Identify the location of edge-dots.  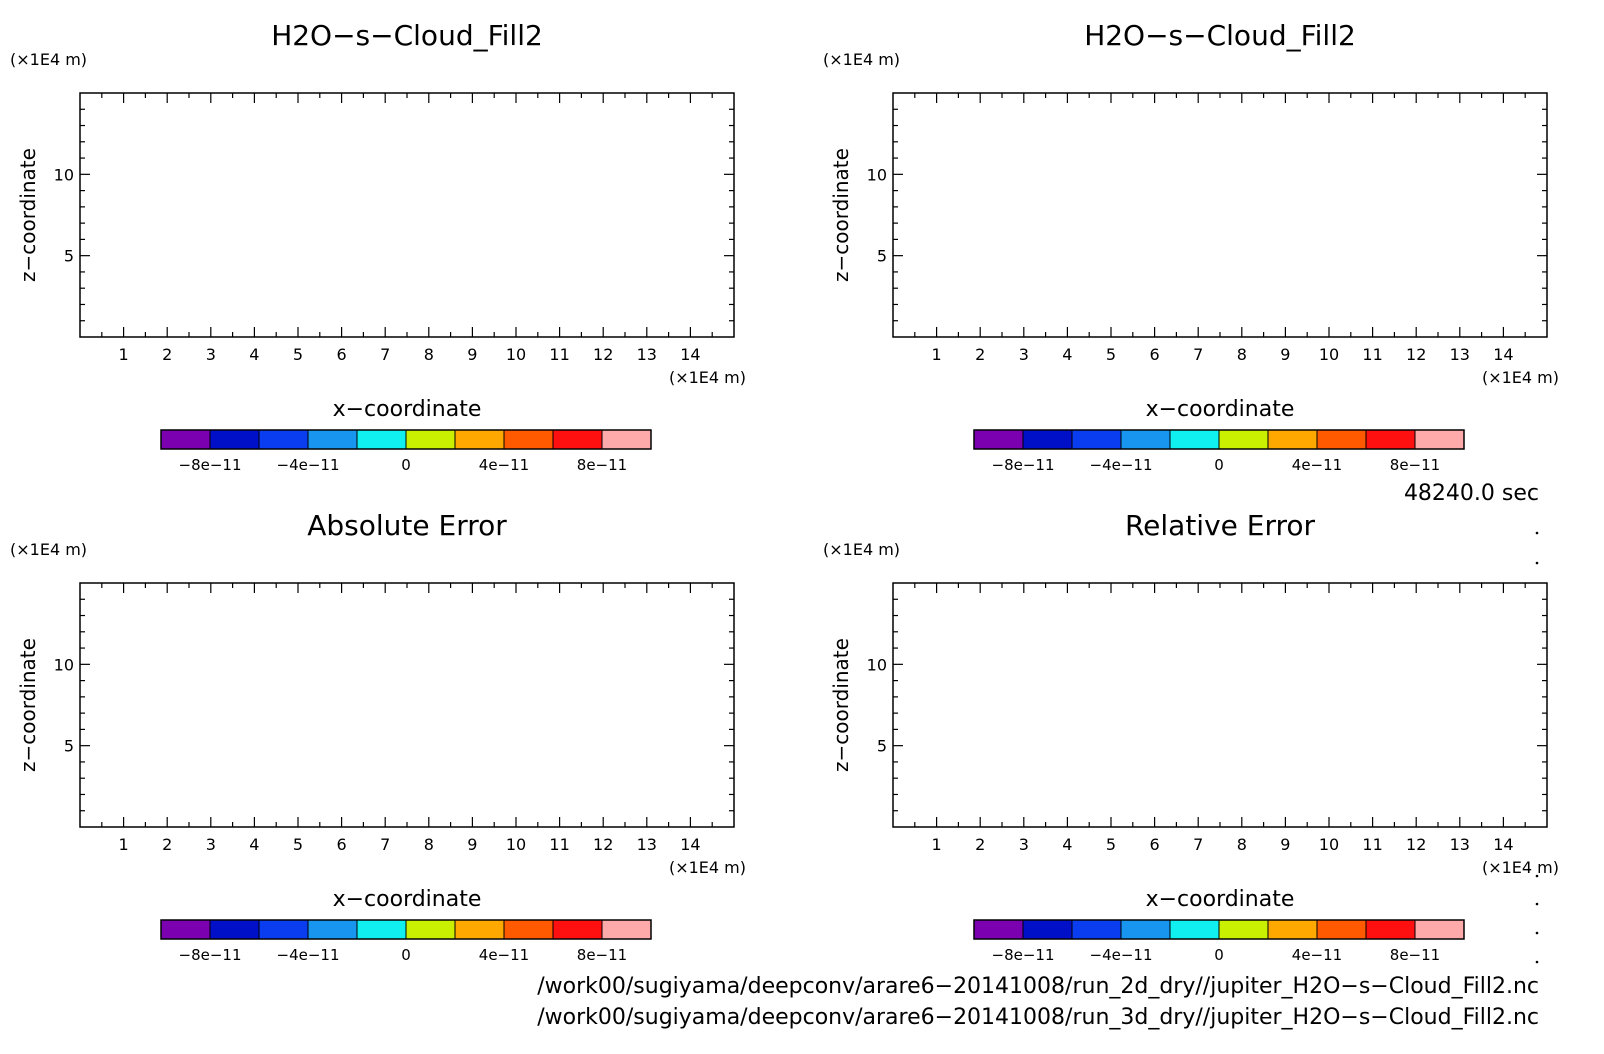
(1537, 747).